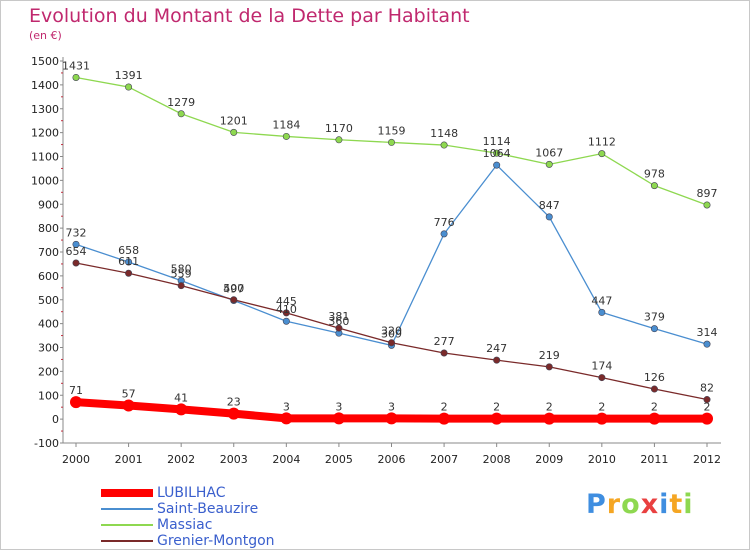 This screenshot has width=750, height=550. I want to click on logo-letter: r, so click(614, 504).